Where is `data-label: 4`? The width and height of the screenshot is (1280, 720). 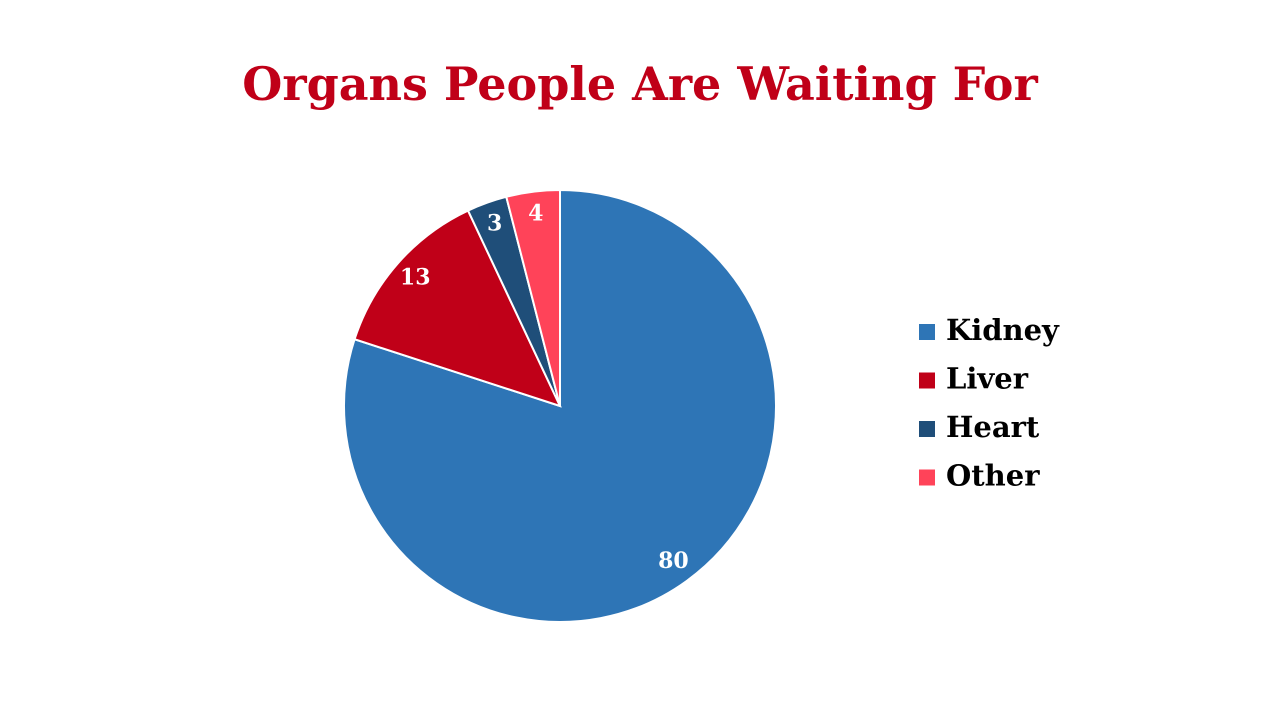
data-label: 4 is located at coordinates (535, 214).